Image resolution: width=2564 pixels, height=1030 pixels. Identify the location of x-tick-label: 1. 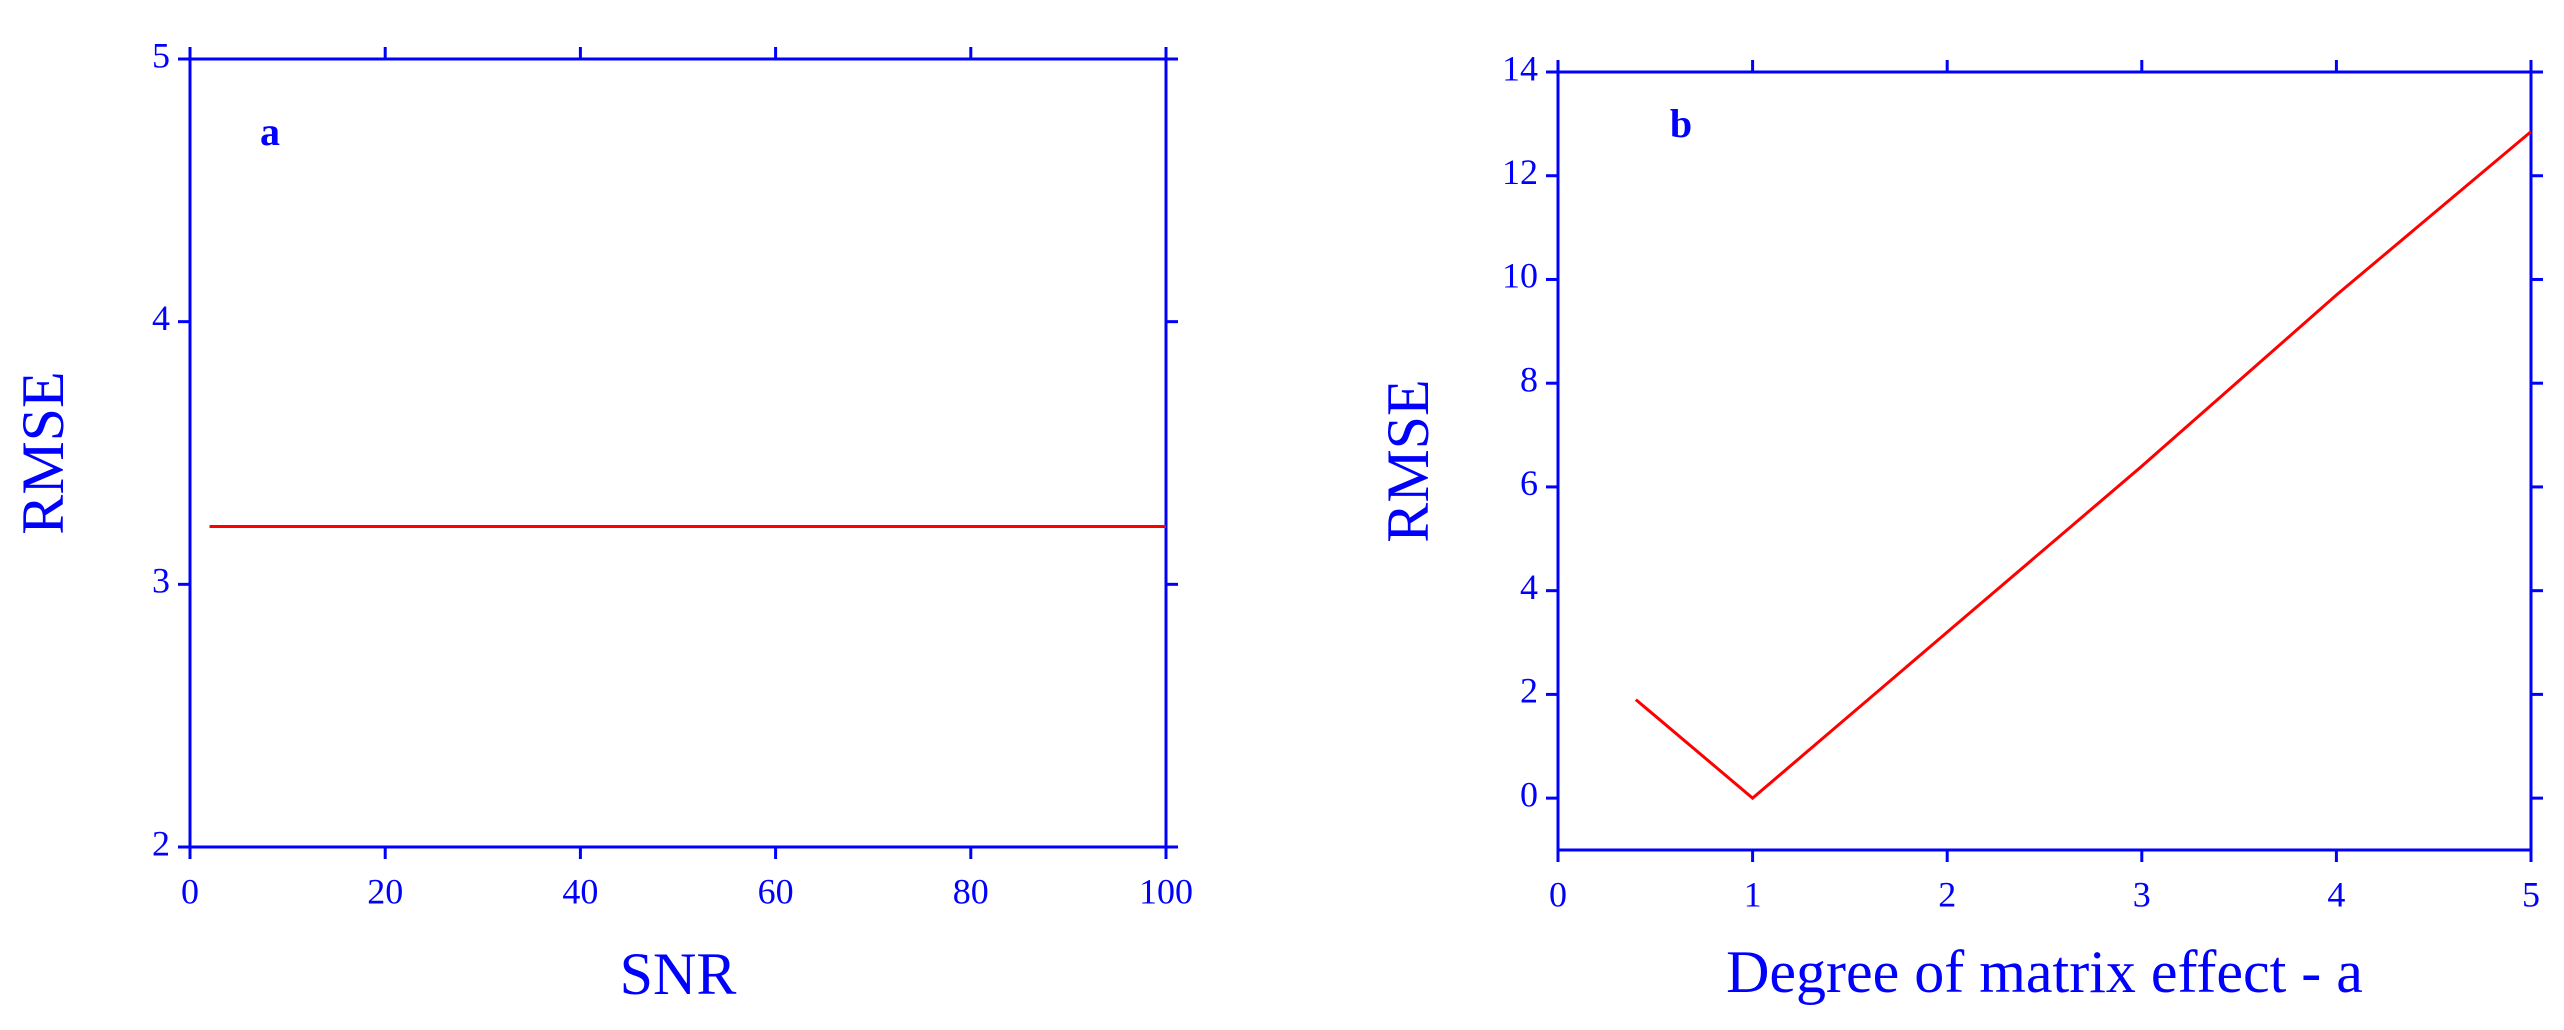
(1753, 894).